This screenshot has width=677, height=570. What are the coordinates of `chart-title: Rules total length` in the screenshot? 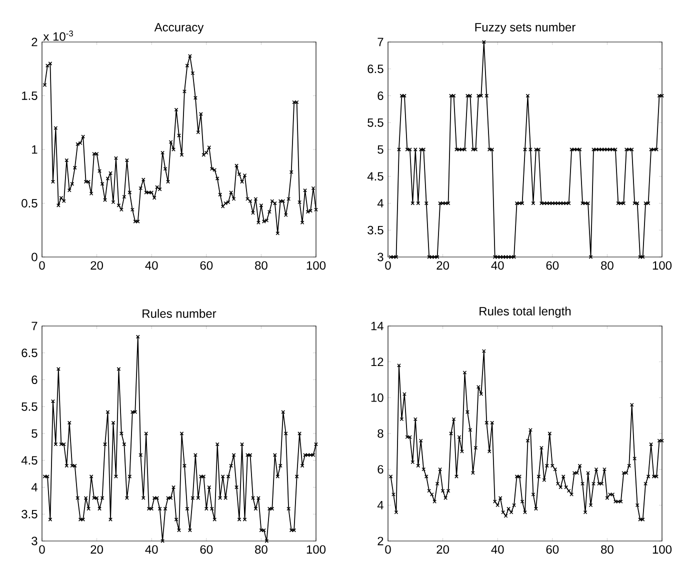 It's located at (525, 312).